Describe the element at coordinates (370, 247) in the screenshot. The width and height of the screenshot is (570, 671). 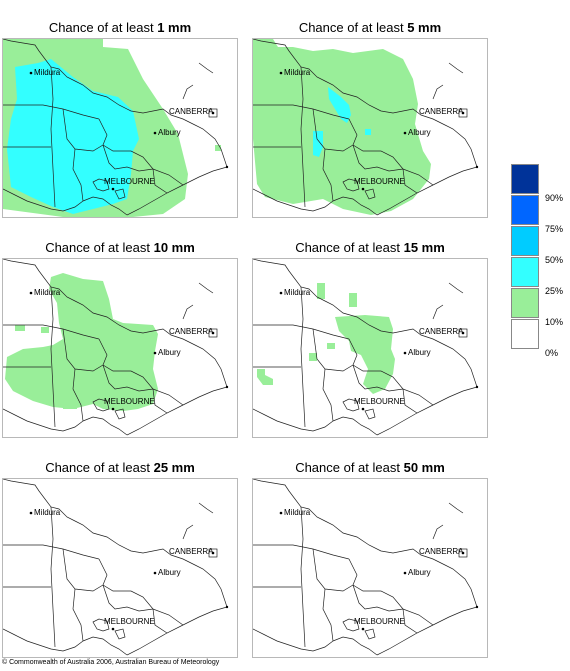
I see `panel-title: Chance of at least 15 mm` at that location.